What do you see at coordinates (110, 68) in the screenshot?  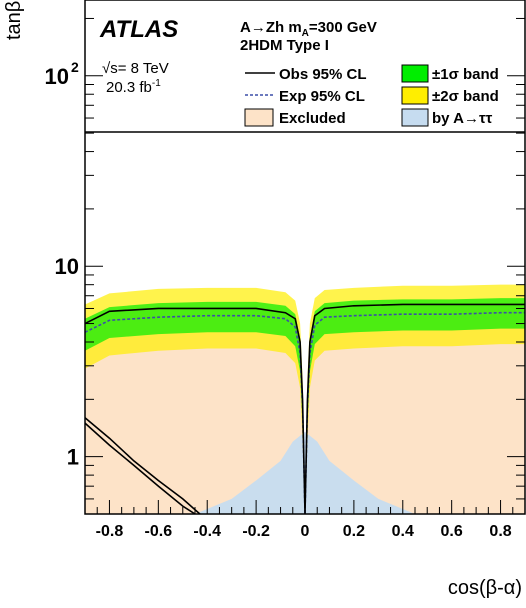 I see `sqrt-s: √s` at bounding box center [110, 68].